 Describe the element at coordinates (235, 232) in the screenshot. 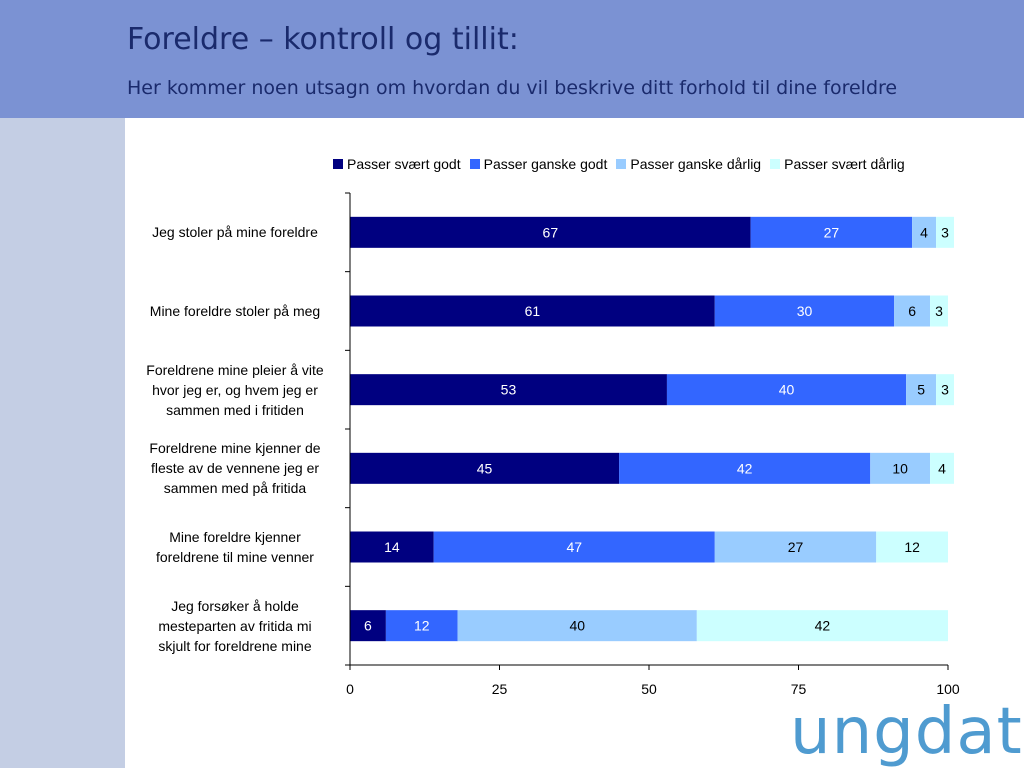

I see `category-label: Jeg stoler på mine foreldre` at that location.